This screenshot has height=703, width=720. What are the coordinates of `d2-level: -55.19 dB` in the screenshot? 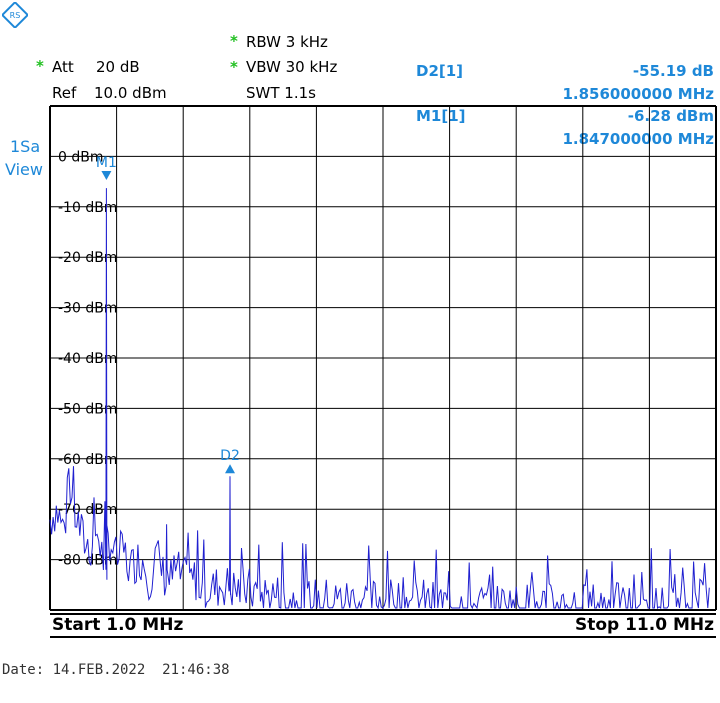 It's located at (673, 71).